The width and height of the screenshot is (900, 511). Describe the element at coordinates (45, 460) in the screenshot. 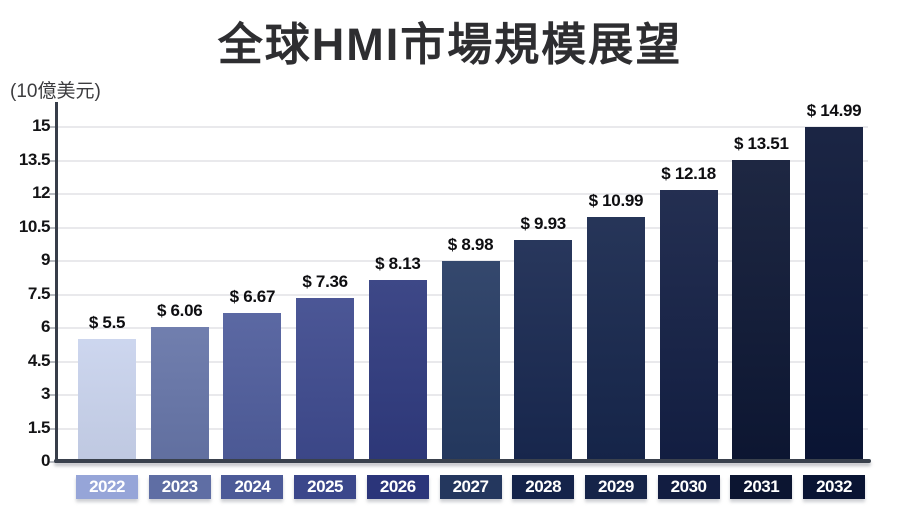

I see `y-tick-label: 0` at that location.